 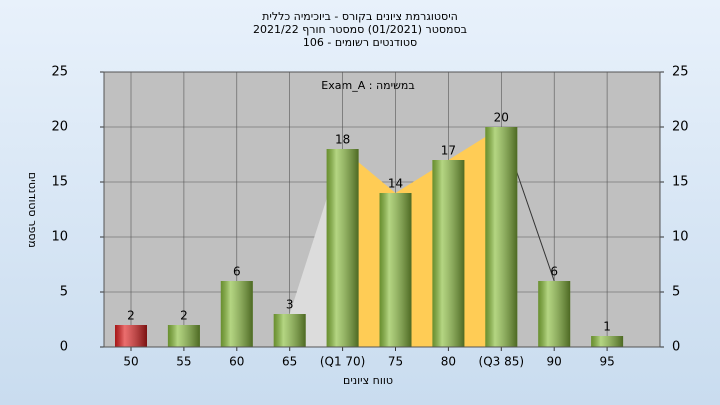 I want to click on y2-tick-label: 5, so click(x=676, y=292).